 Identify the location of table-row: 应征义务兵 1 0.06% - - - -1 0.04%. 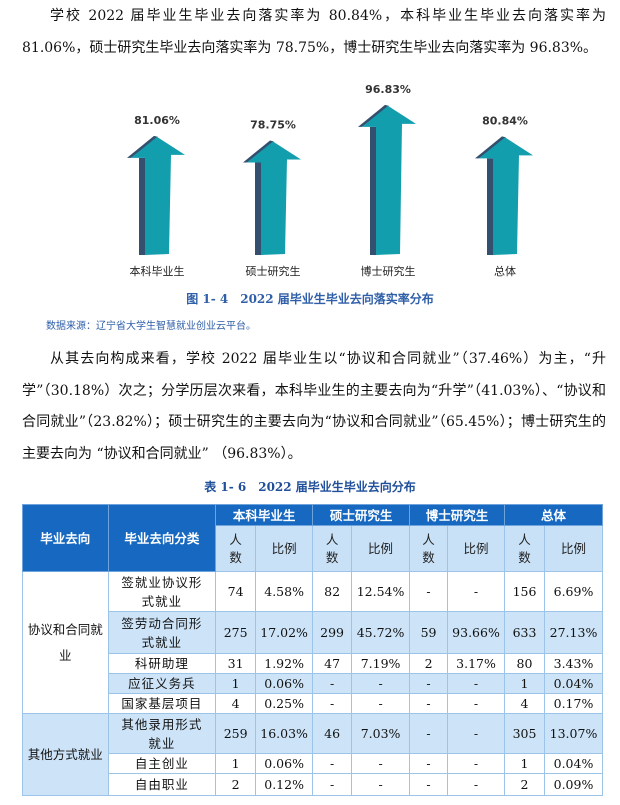
(313, 683).